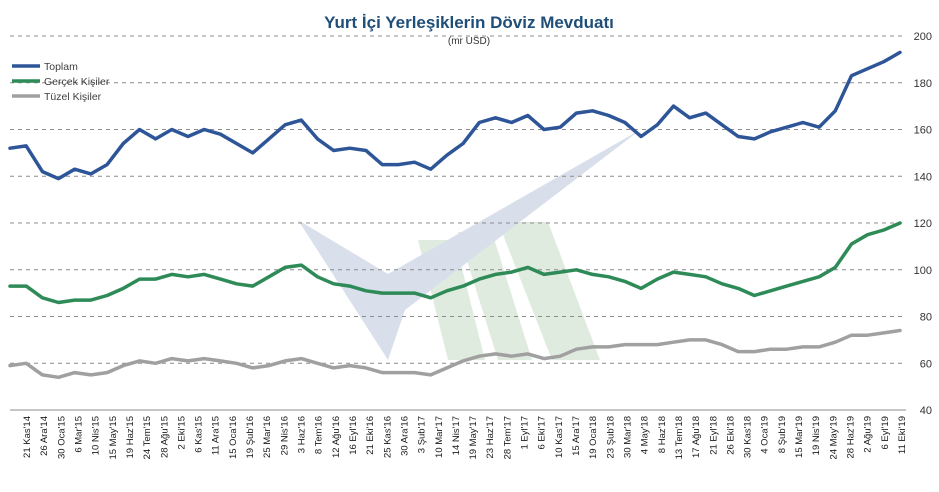 This screenshot has height=492, width=939. What do you see at coordinates (267, 437) in the screenshot?
I see `x-tick-label: 25 Mar'16` at bounding box center [267, 437].